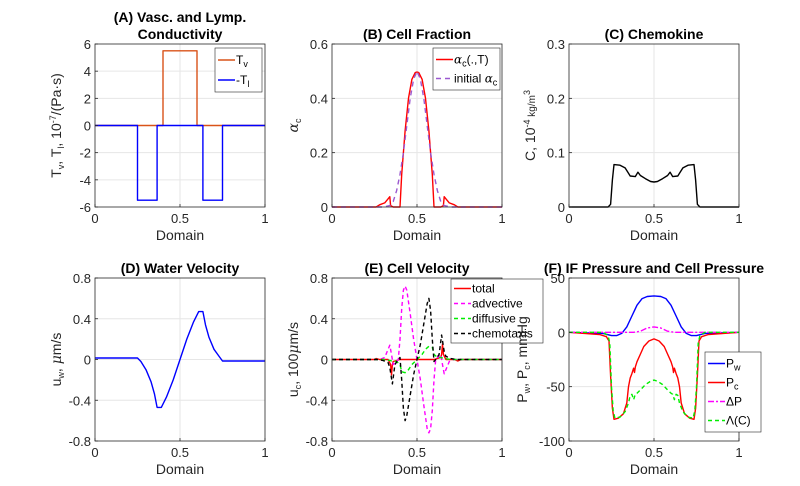 This screenshot has height=486, width=800. What do you see at coordinates (552, 441) in the screenshot?
I see `y-tick-label: -100` at bounding box center [552, 441].